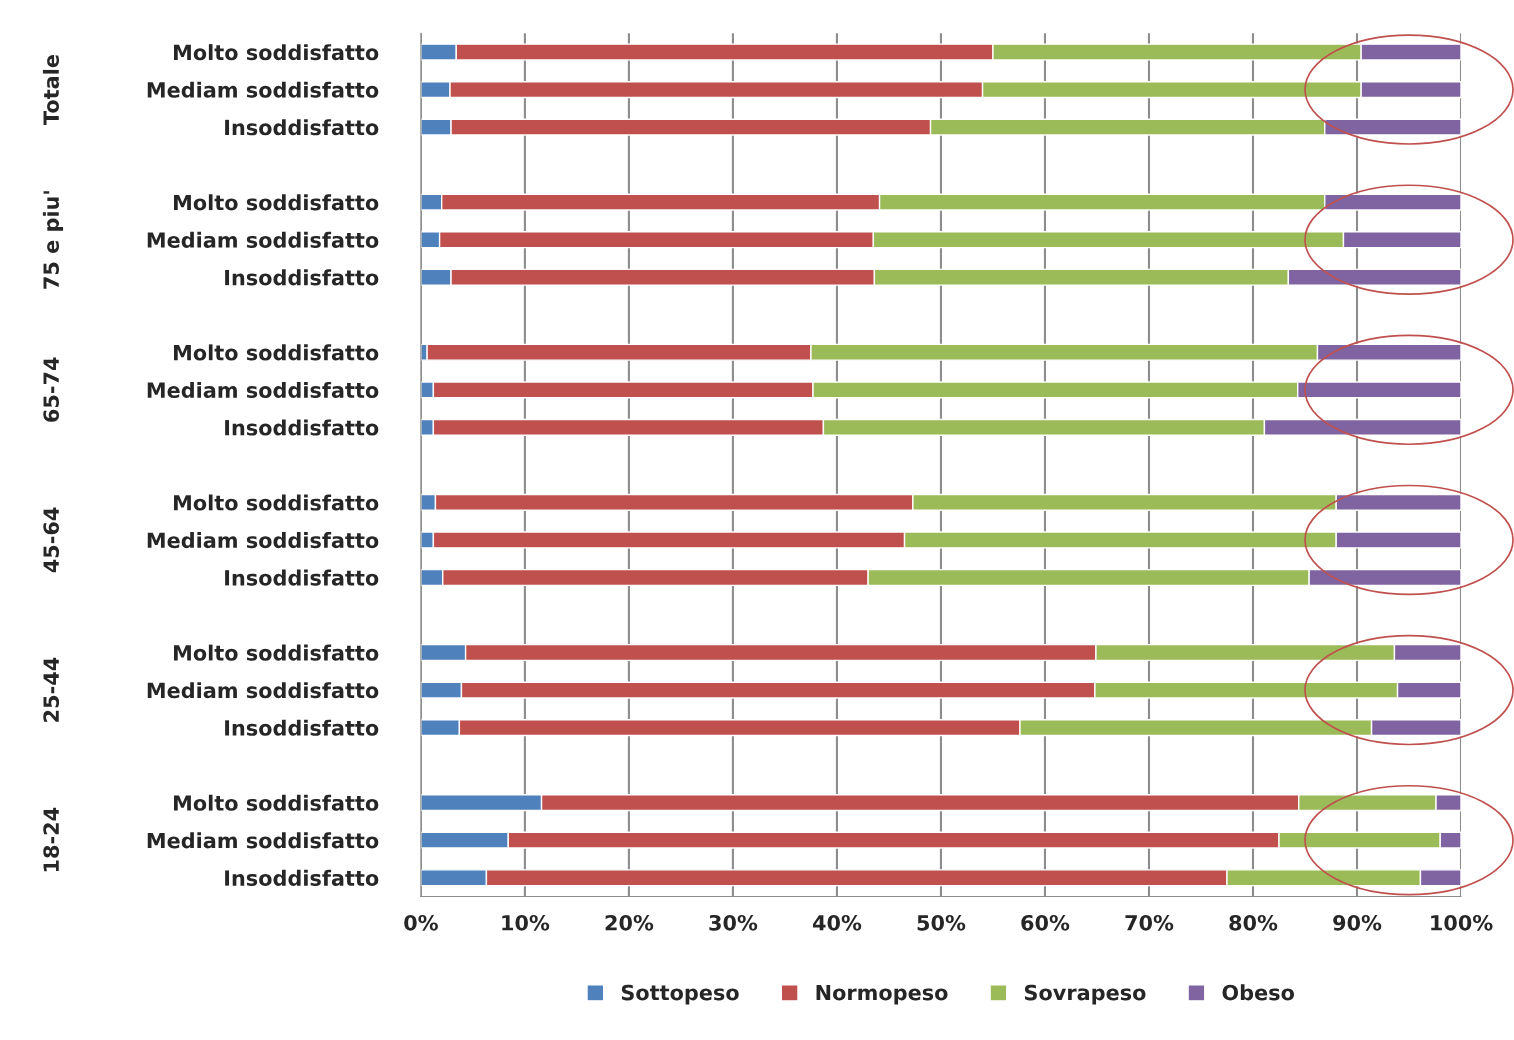 The height and width of the screenshot is (1040, 1514). Describe the element at coordinates (51, 389) in the screenshot. I see `text: 65-74` at that location.